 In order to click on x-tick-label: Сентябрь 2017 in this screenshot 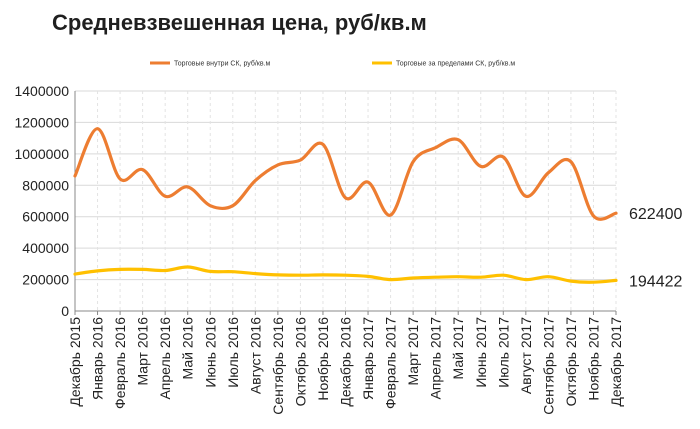, I will do `click(548, 366)`.